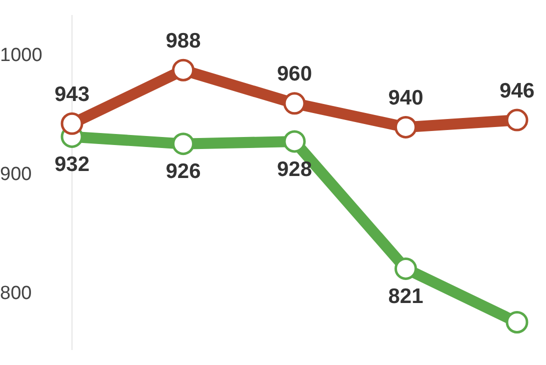 The image size is (546, 365). I want to click on data-label: 960, so click(294, 74).